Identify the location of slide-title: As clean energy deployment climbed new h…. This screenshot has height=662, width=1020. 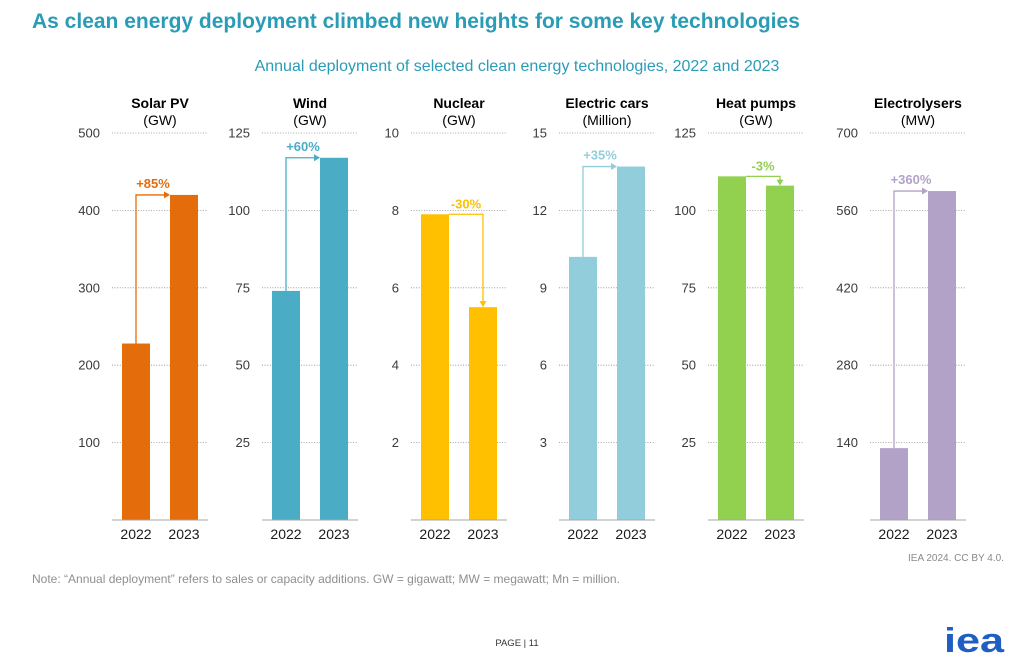
(416, 21).